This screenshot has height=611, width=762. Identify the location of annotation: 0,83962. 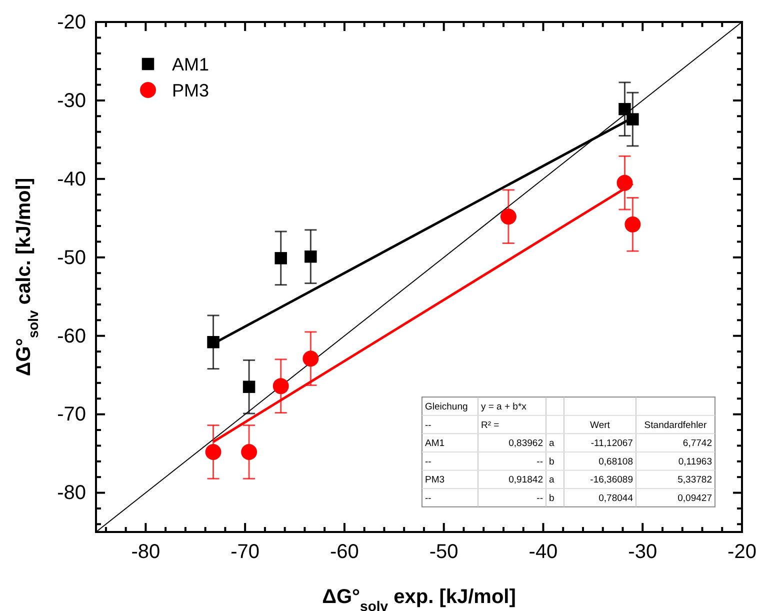
(525, 444).